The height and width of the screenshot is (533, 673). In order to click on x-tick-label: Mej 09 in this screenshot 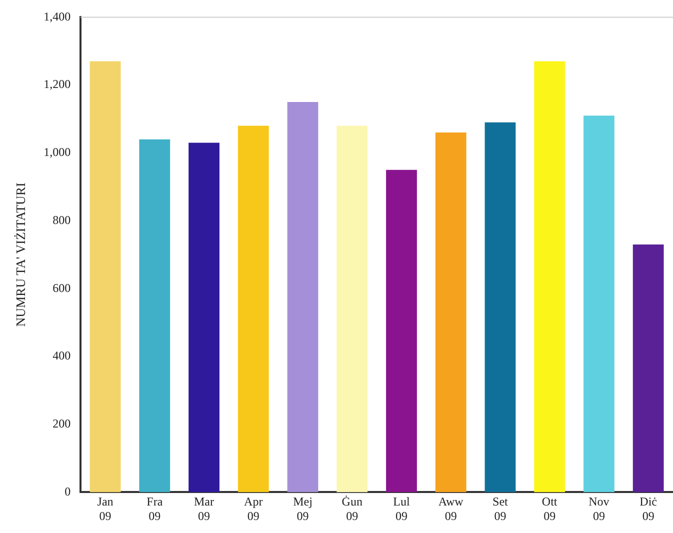, I will do `click(302, 508)`.